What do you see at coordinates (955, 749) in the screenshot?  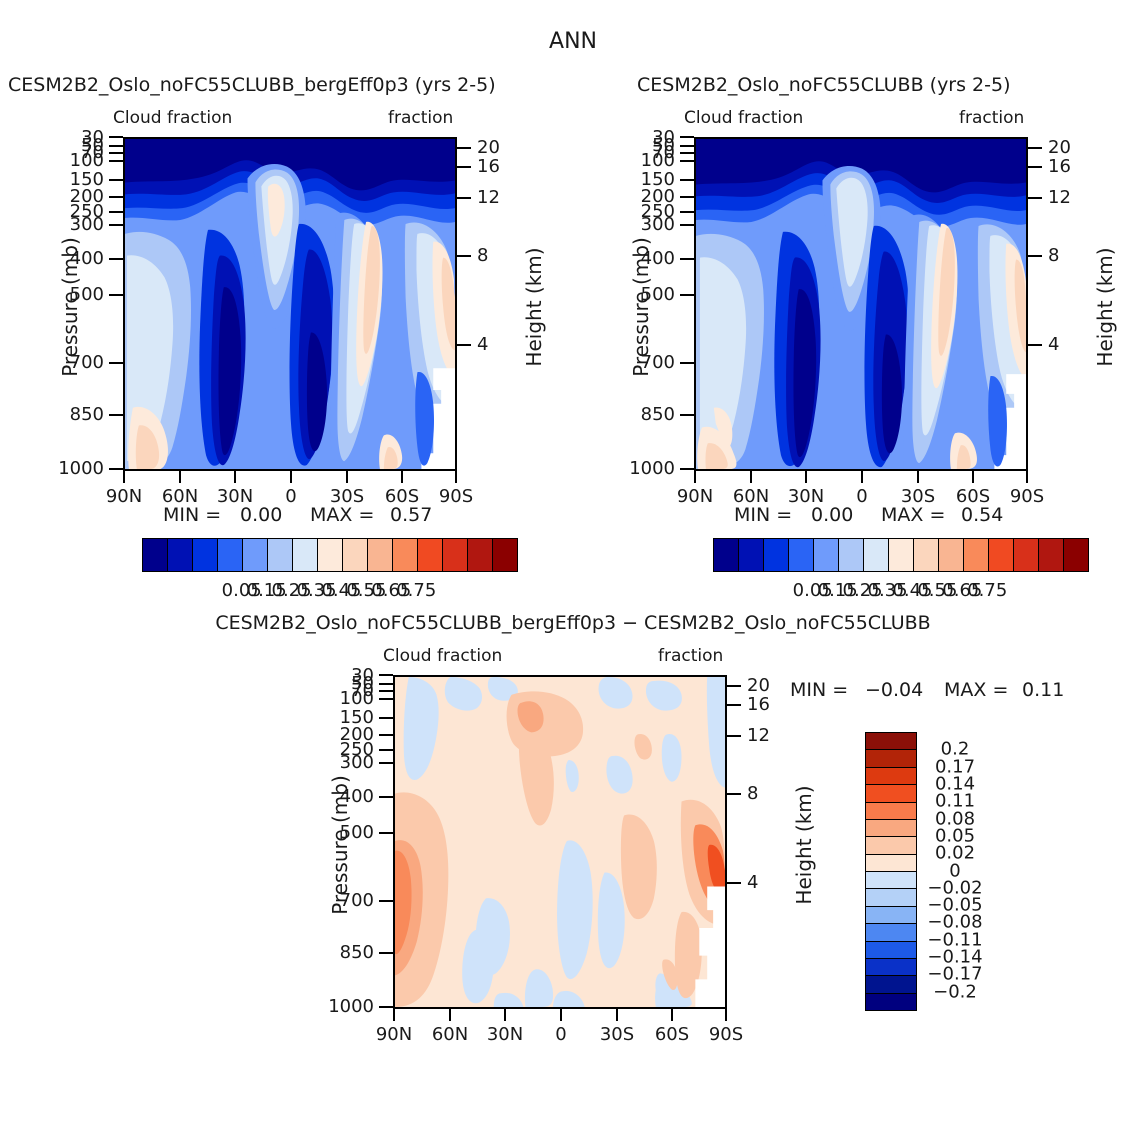 I see `colorbar-tick-label: 0.2` at bounding box center [955, 749].